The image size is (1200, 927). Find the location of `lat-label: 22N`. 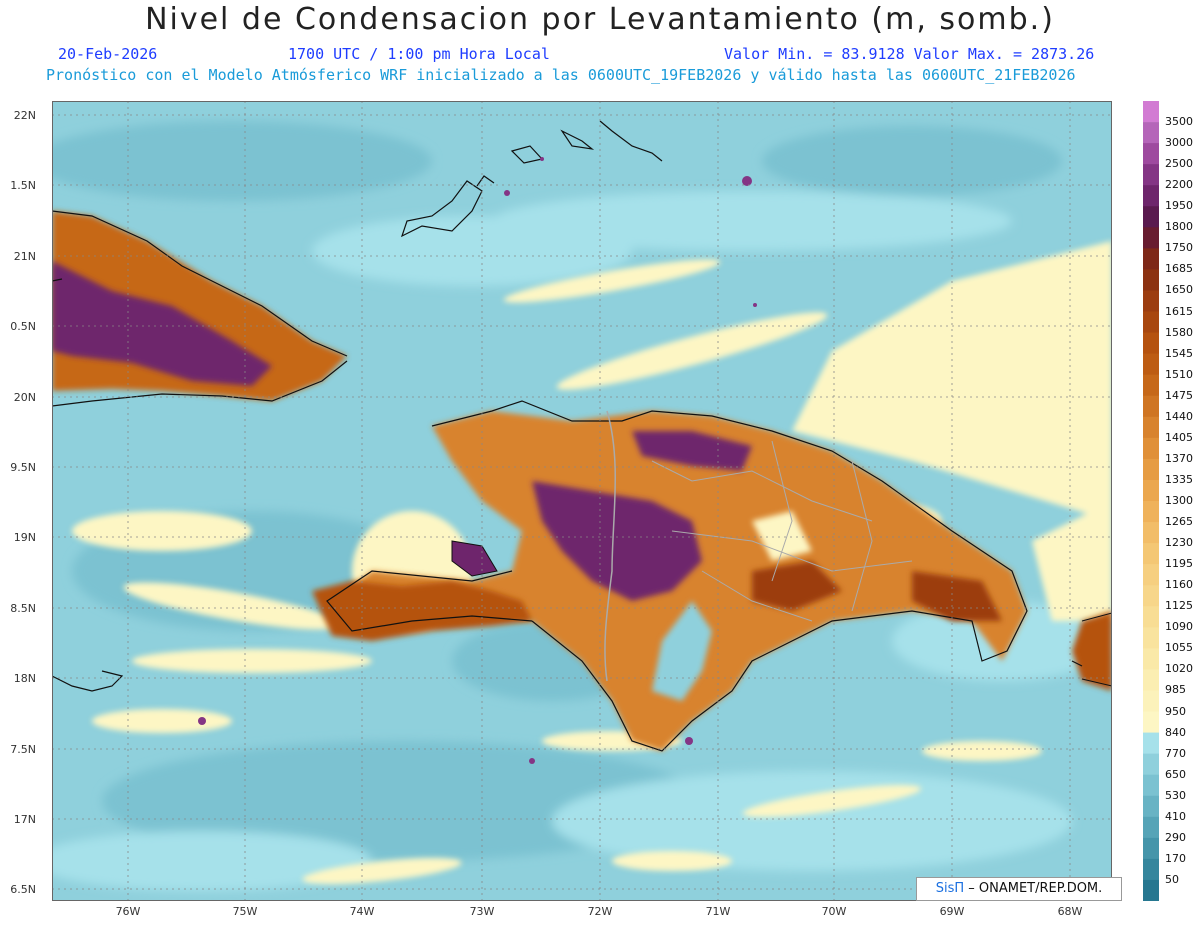

lat-label: 22N is located at coordinates (24, 115).